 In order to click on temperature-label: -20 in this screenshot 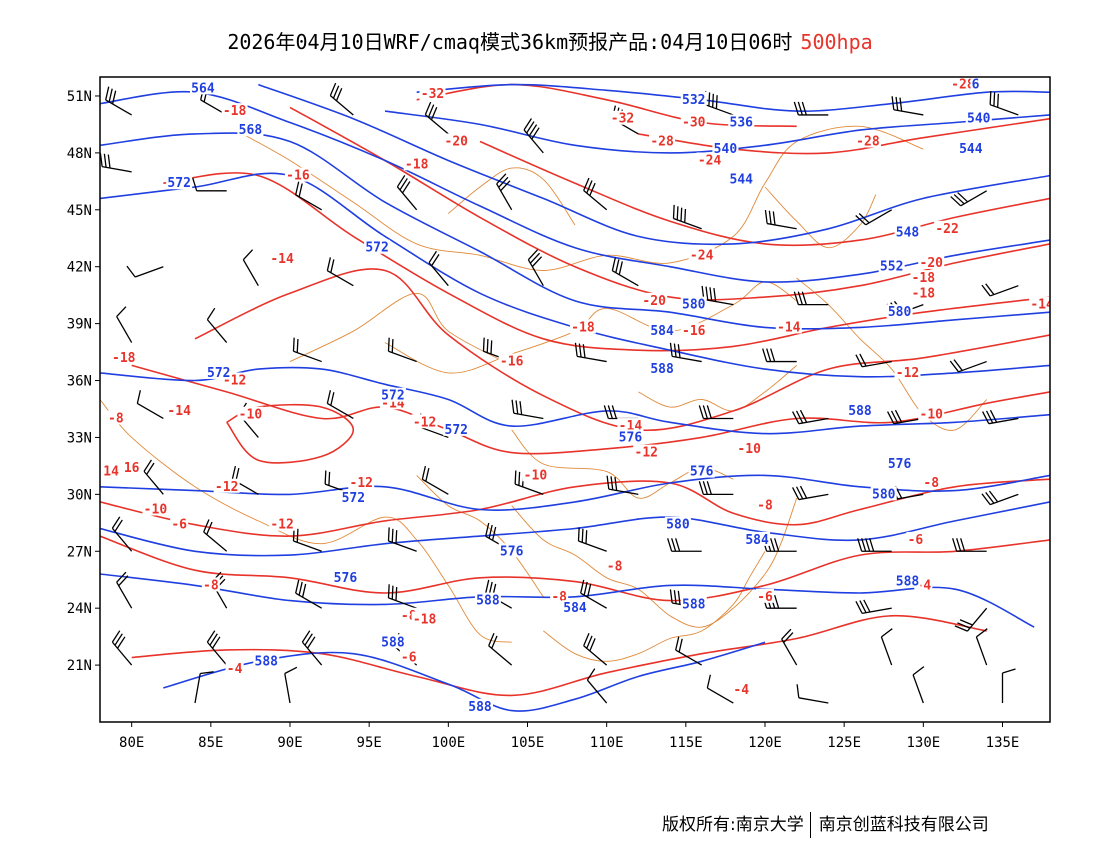, I will do `click(457, 142)`.